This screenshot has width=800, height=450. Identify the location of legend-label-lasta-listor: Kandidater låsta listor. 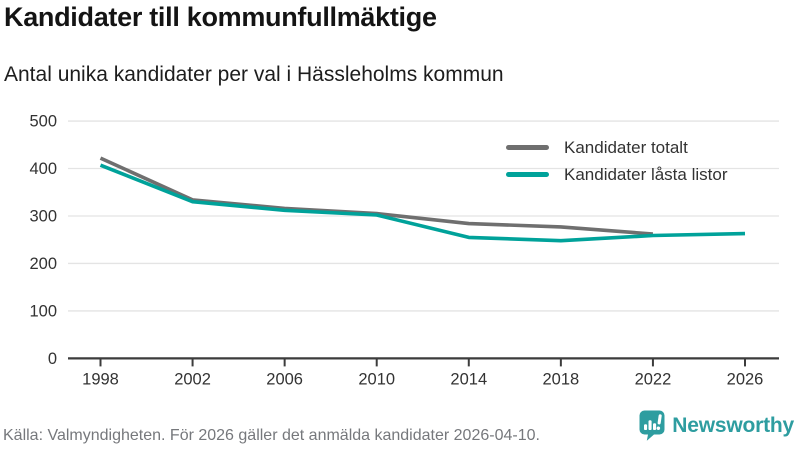
(646, 174).